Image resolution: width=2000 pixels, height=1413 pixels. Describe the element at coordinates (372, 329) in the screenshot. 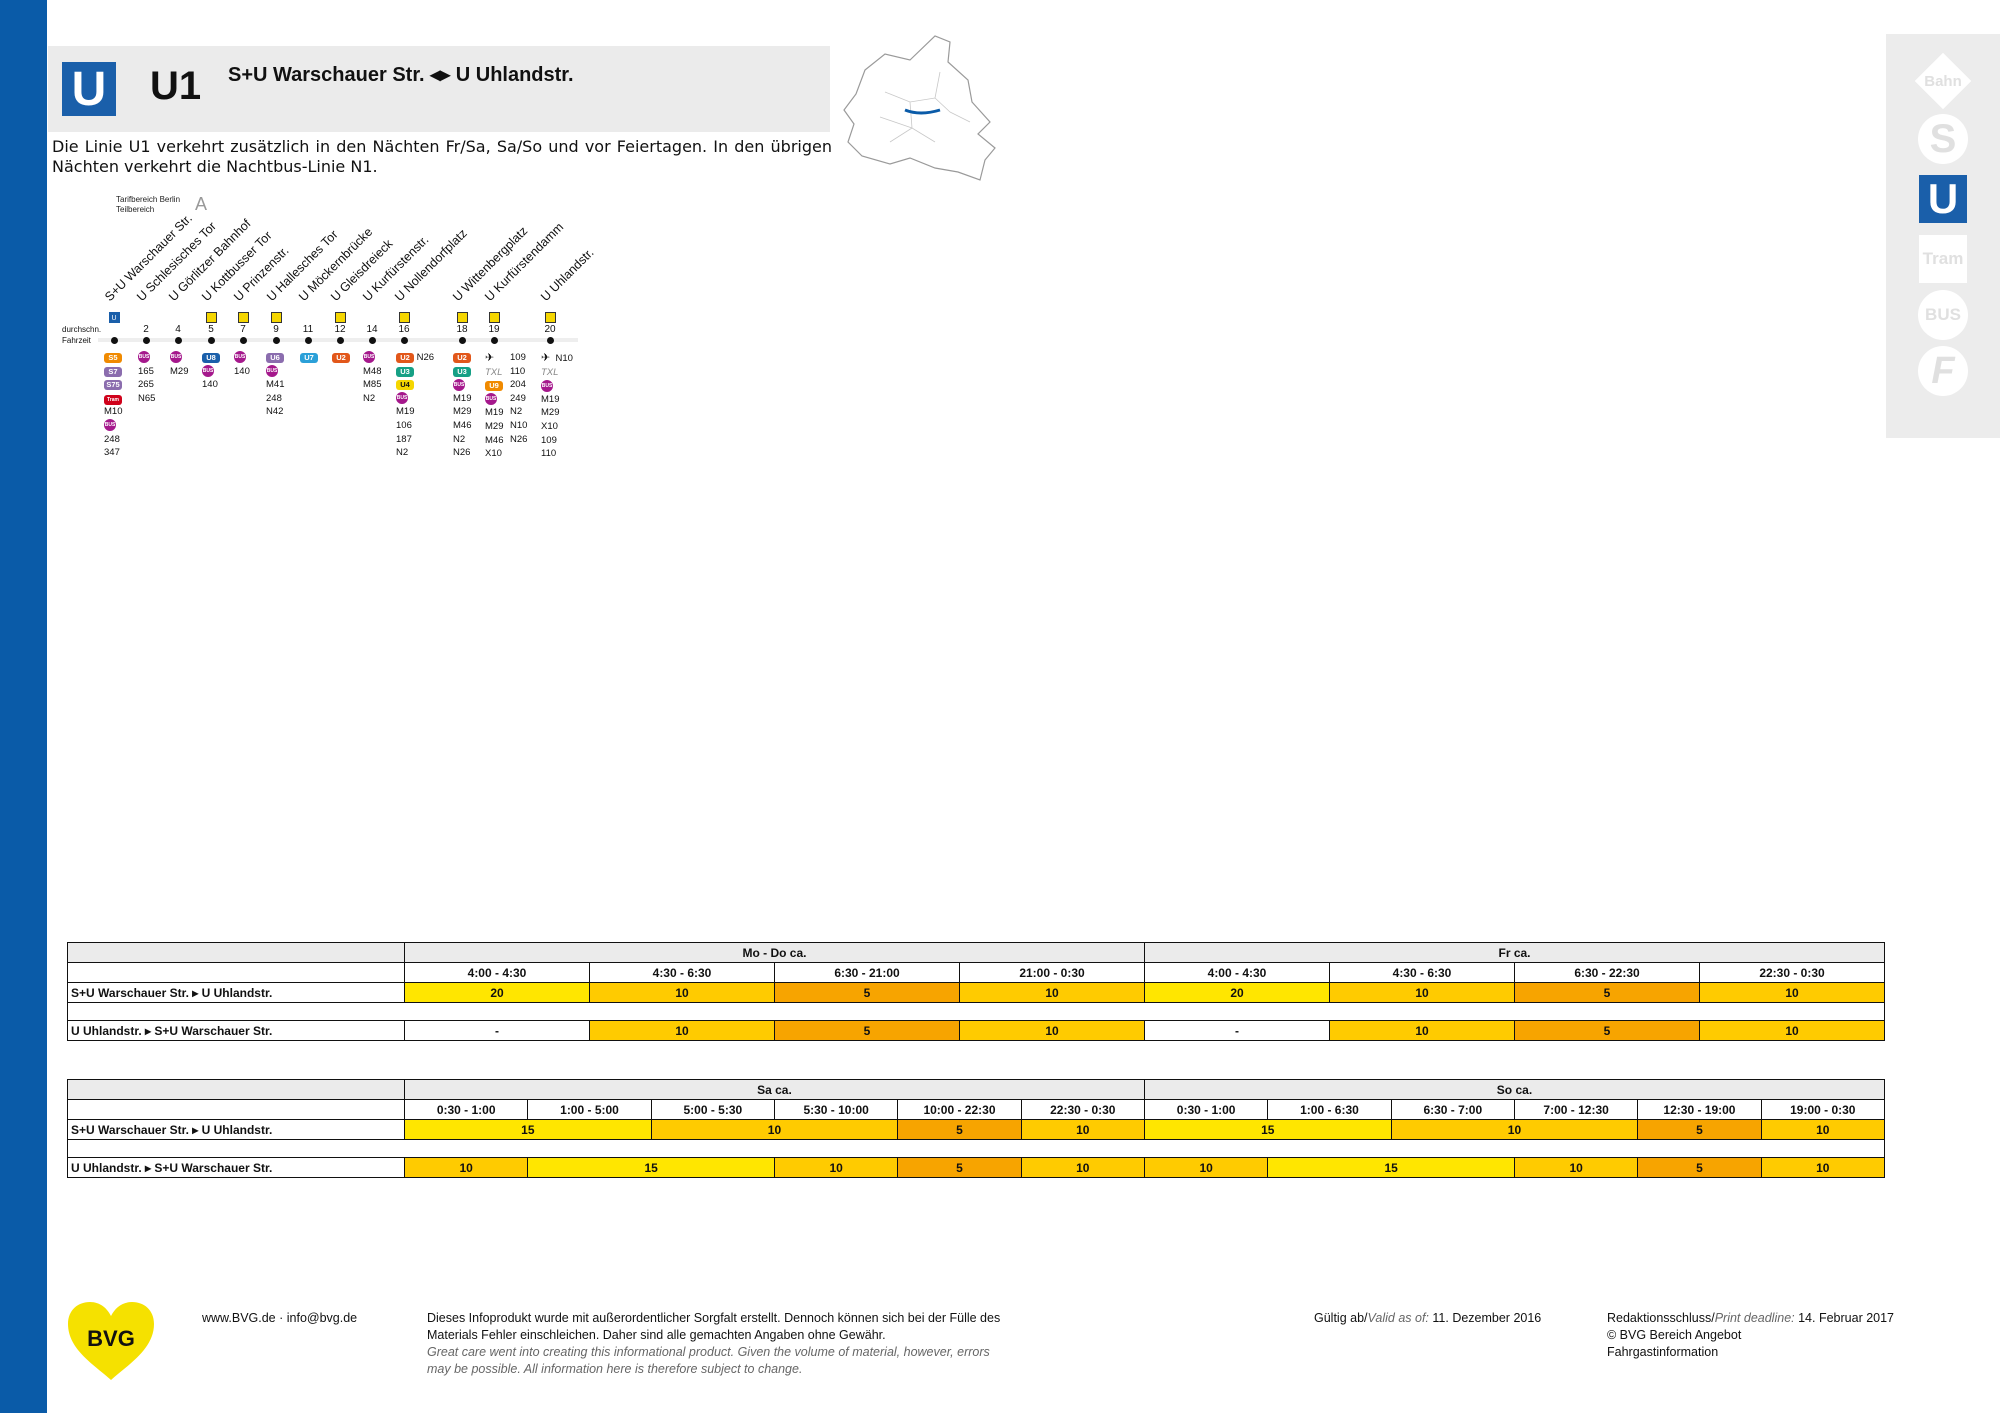

I see `travel-time: 14` at that location.